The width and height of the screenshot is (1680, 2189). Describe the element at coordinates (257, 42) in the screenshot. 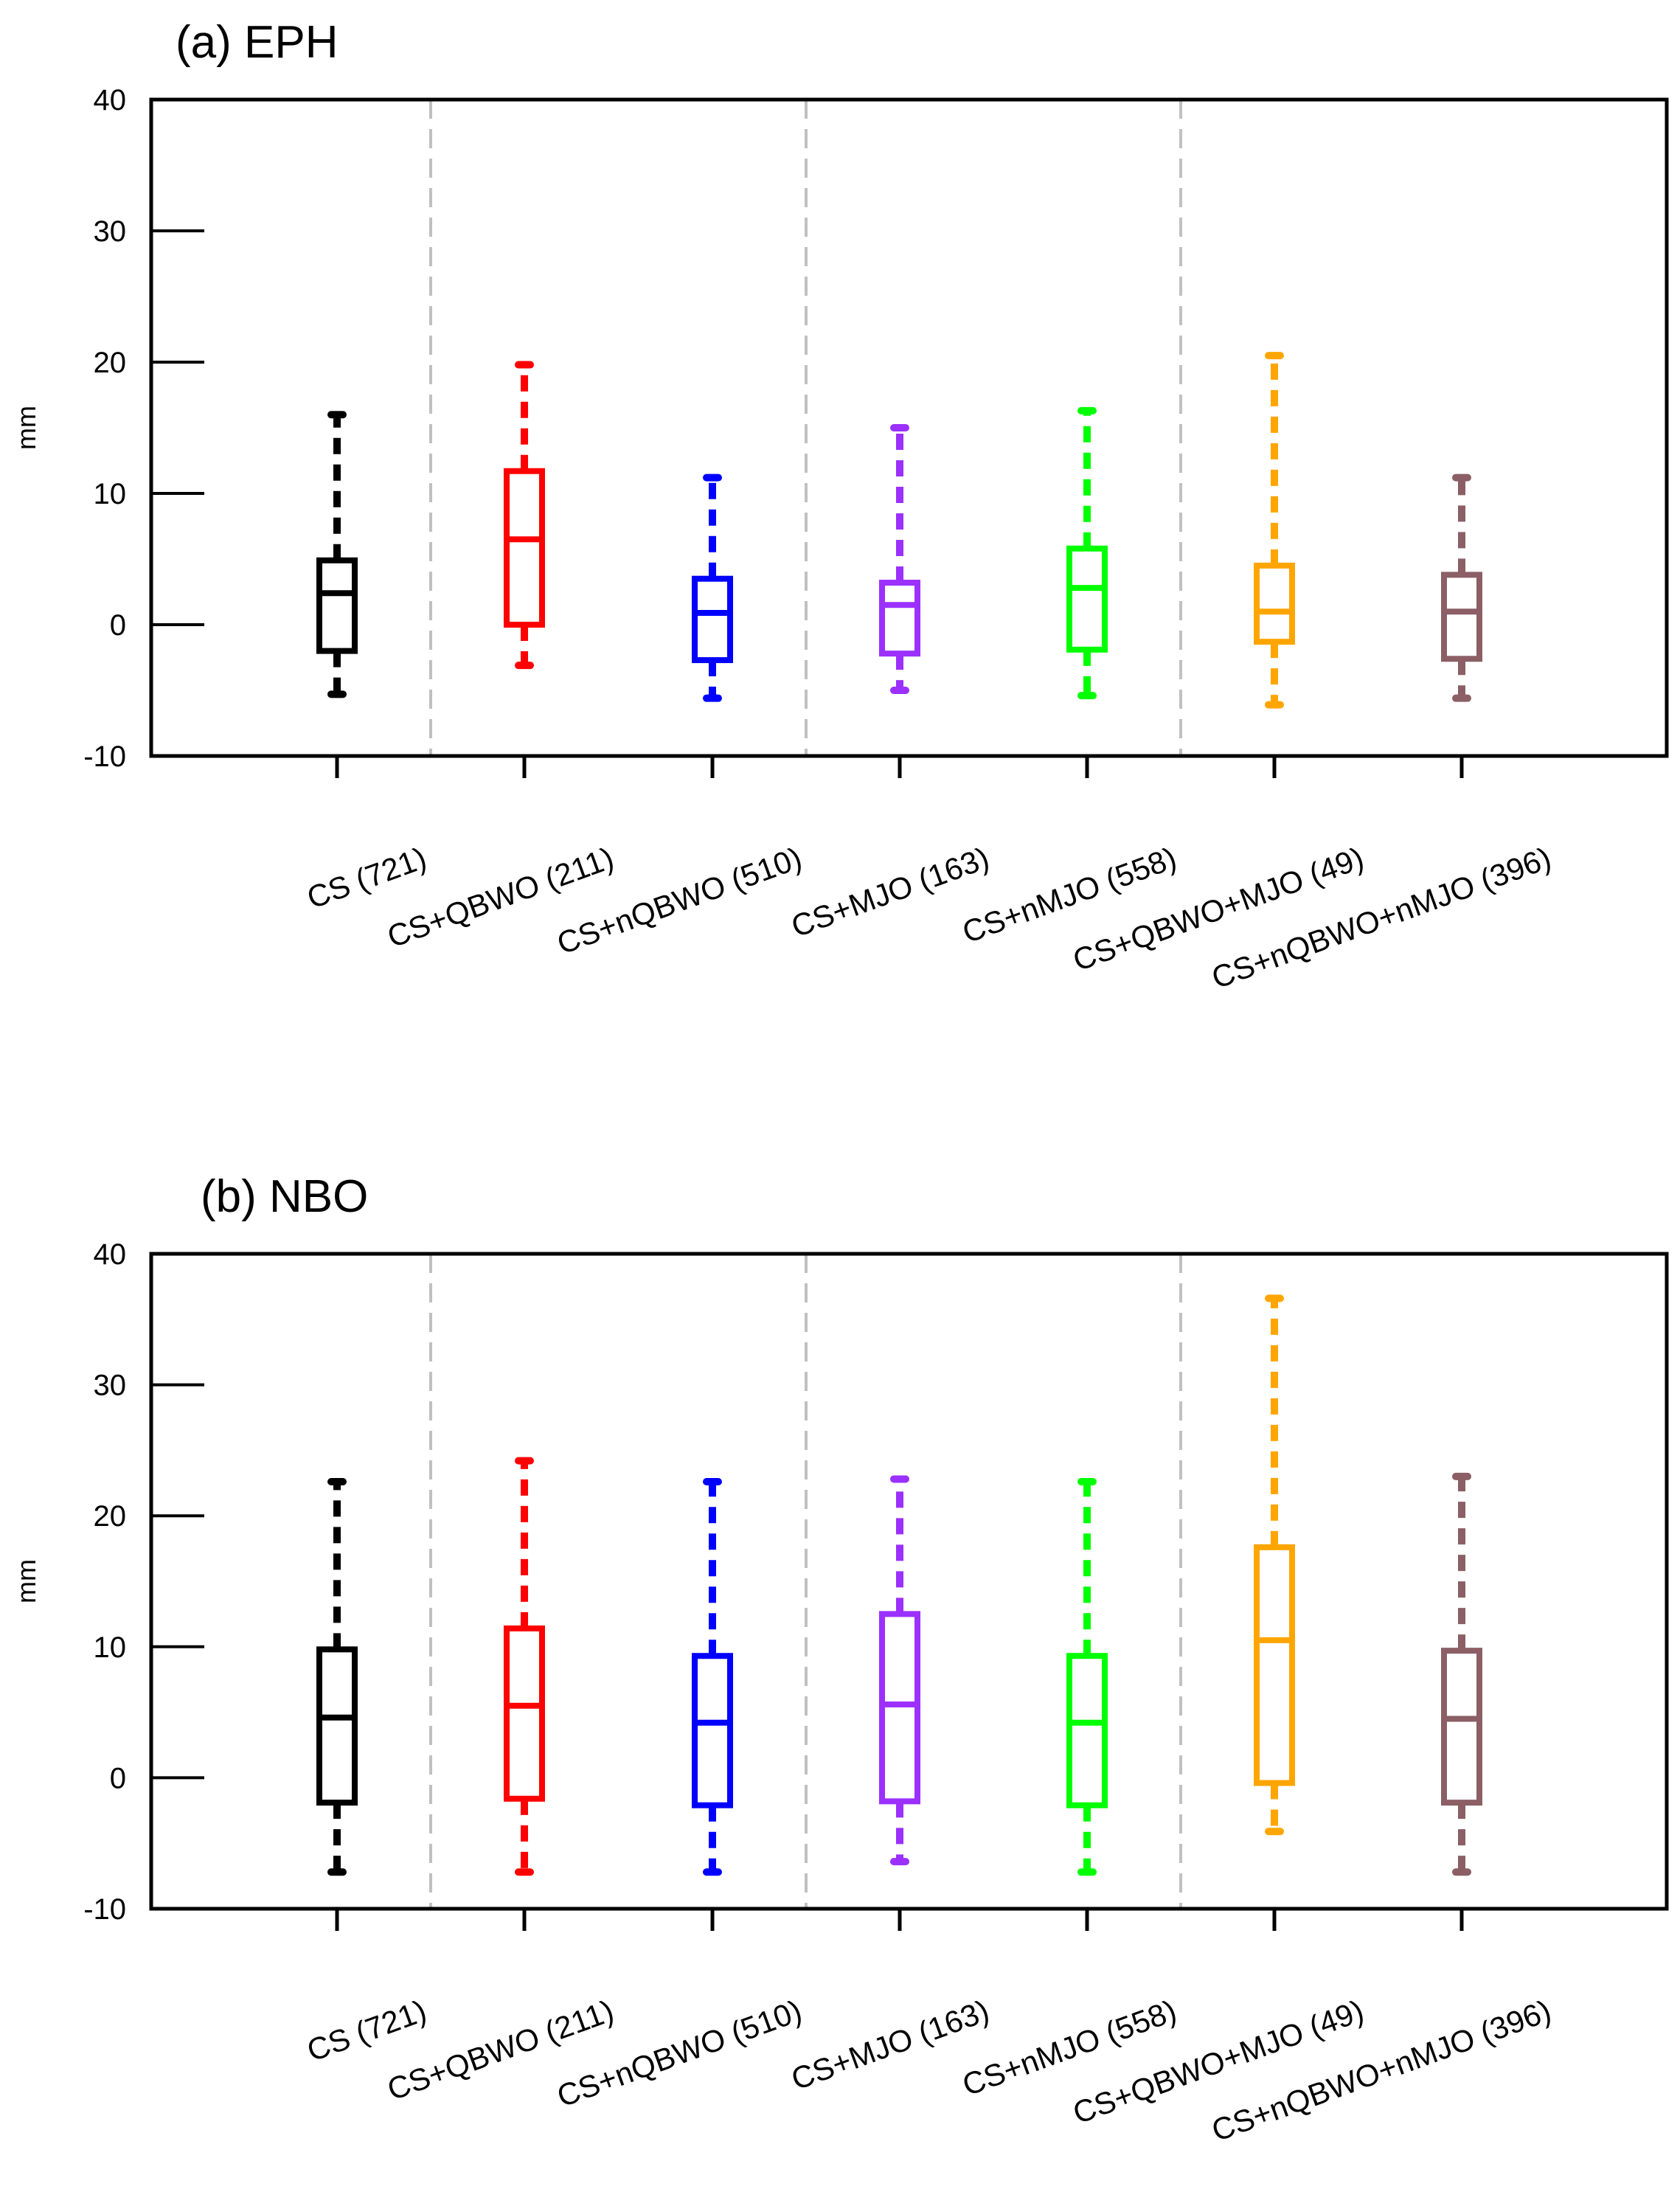

I see `chart-title: (a) EPH` at that location.